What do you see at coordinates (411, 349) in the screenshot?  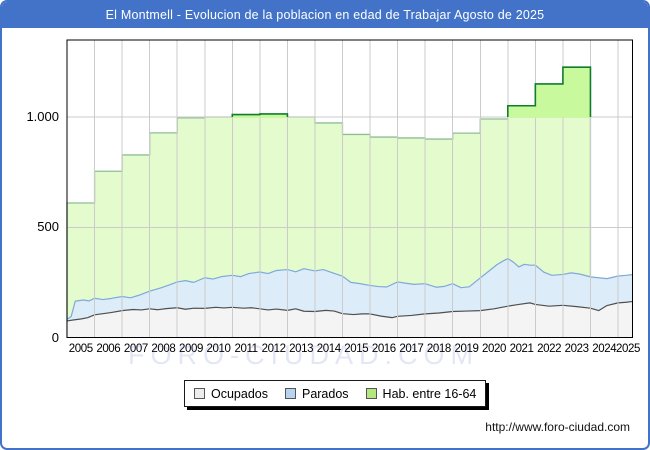 I see `x-tick-label: 2017` at bounding box center [411, 349].